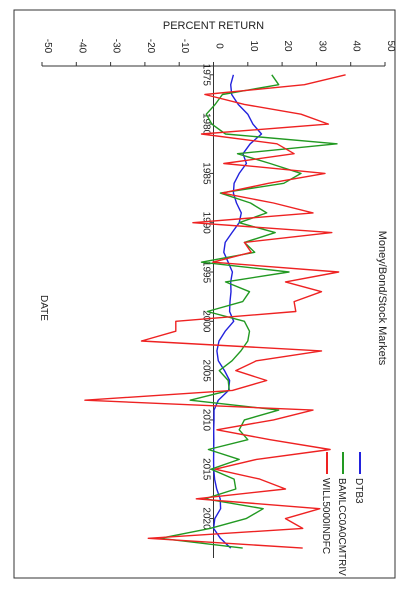  Describe the element at coordinates (206, 518) in the screenshot. I see `x-tick-label: 2020` at that location.